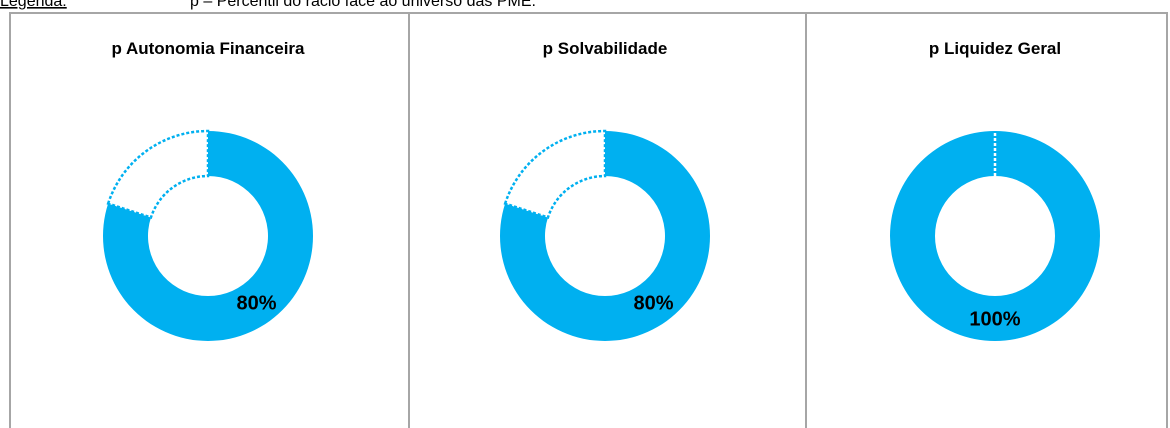 The image size is (1170, 428). I want to click on chart-title: p Solvabilidade, so click(605, 48).